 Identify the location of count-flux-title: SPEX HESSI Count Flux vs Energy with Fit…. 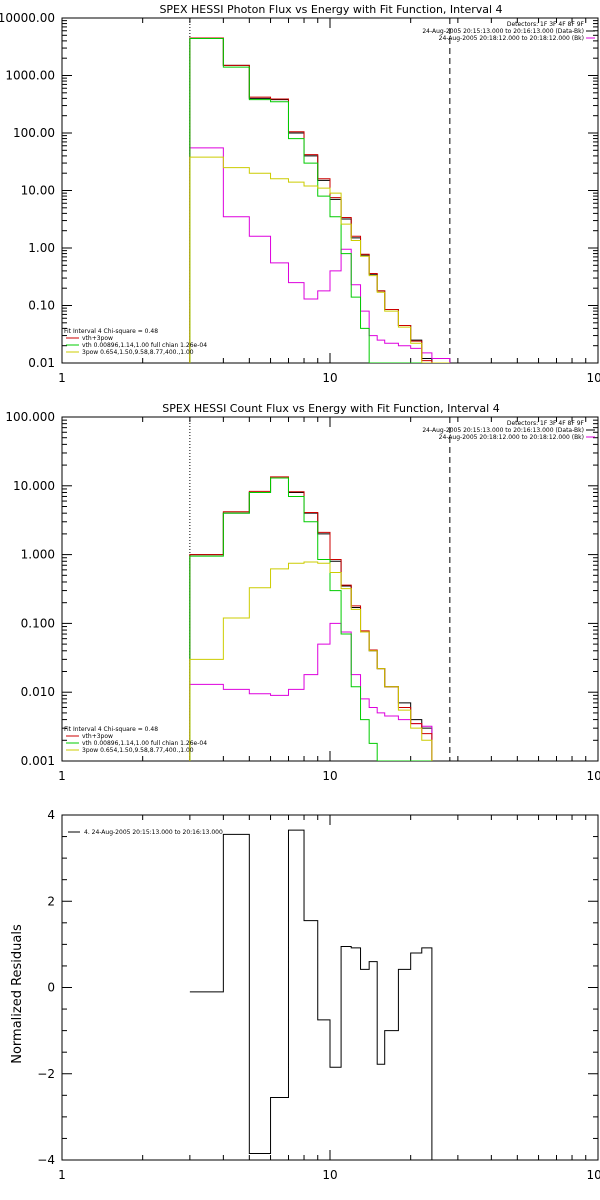
(330, 408).